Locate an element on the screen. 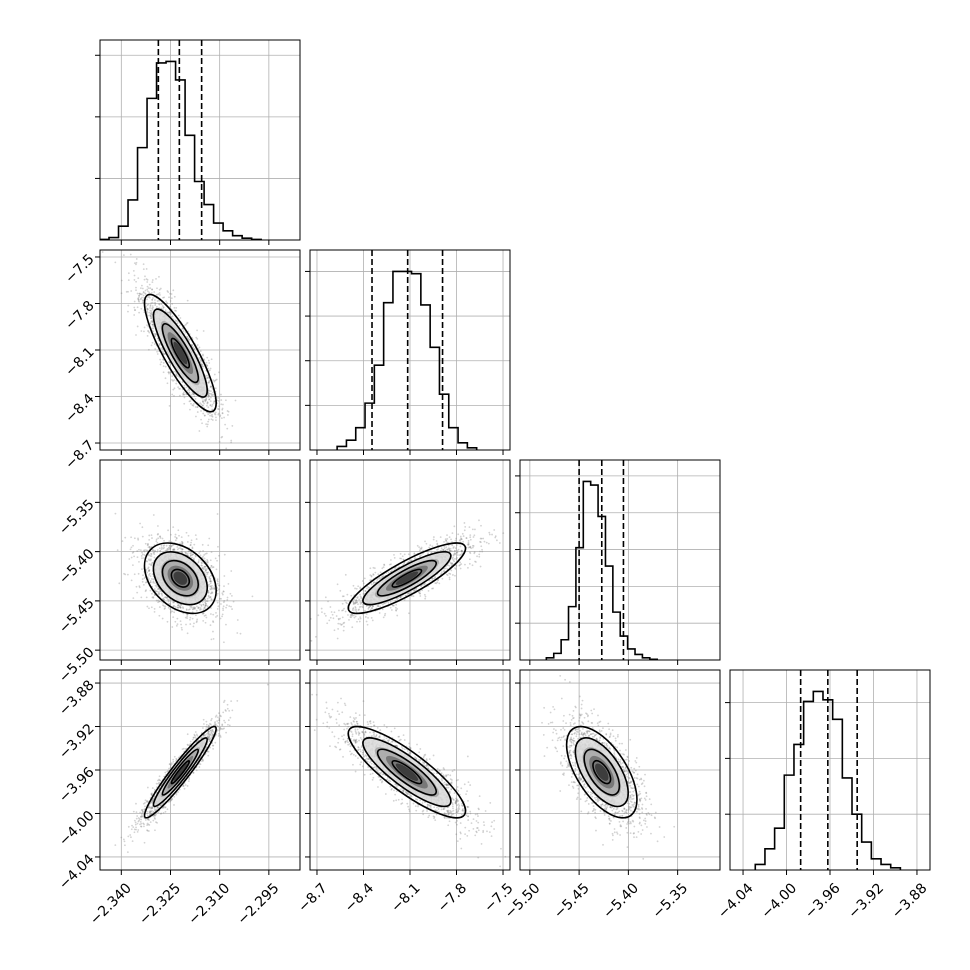 This screenshot has height=970, width=970. scatter-content is located at coordinates (184, 578).